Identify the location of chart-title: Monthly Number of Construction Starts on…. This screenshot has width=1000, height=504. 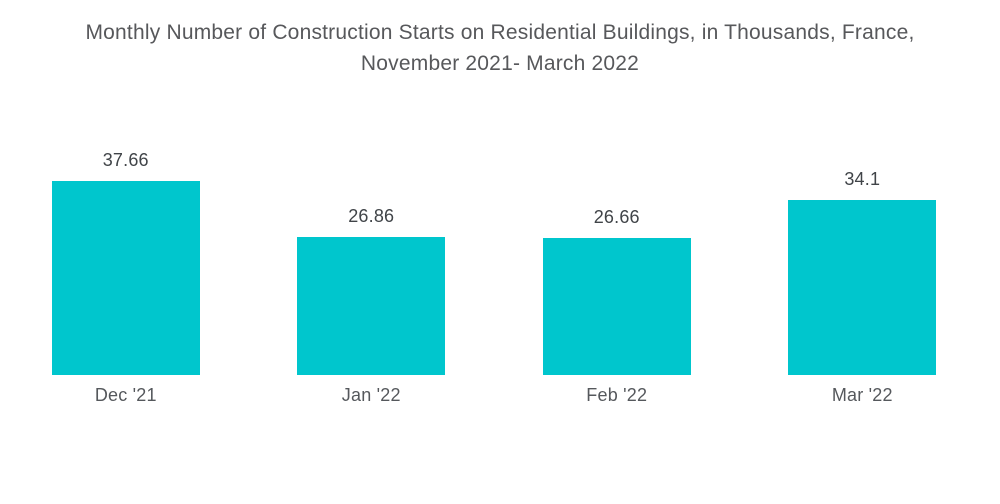
(500, 48).